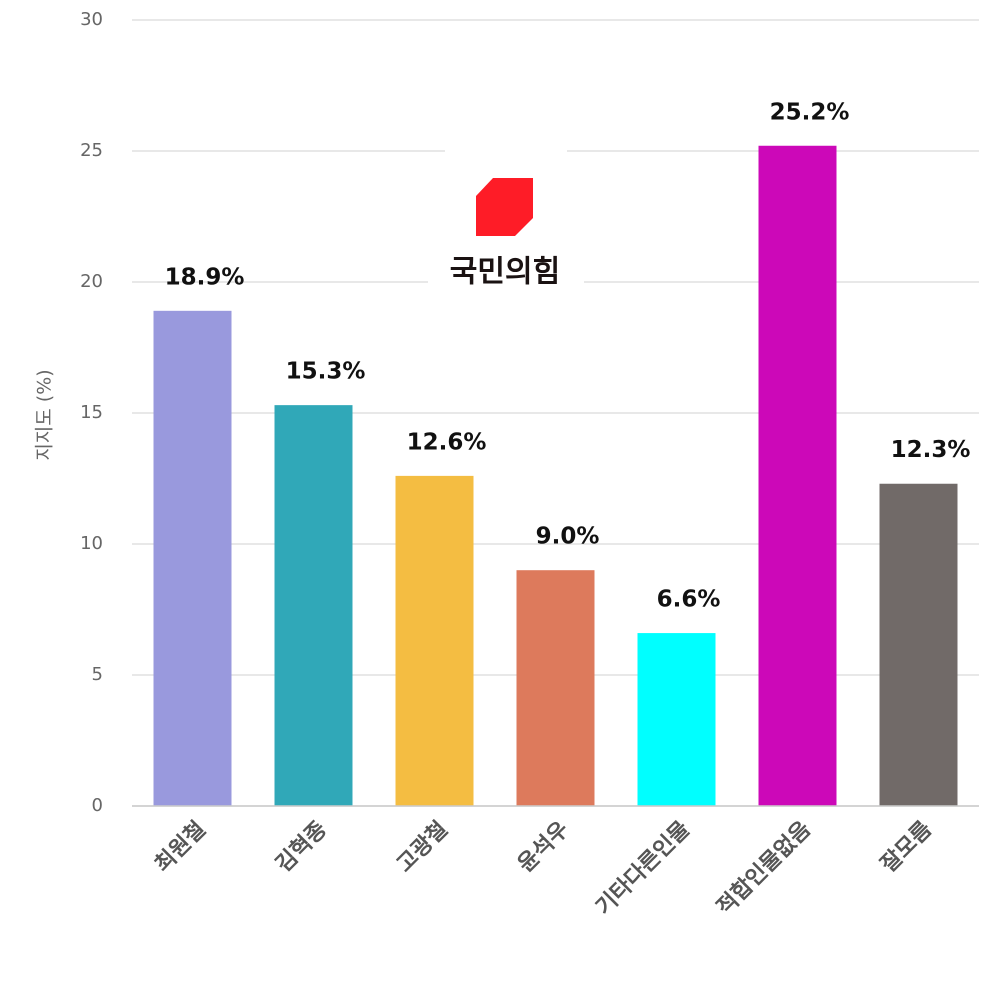 The height and width of the screenshot is (1000, 1000). I want to click on x-tick-label: 잘모름, so click(906, 847).